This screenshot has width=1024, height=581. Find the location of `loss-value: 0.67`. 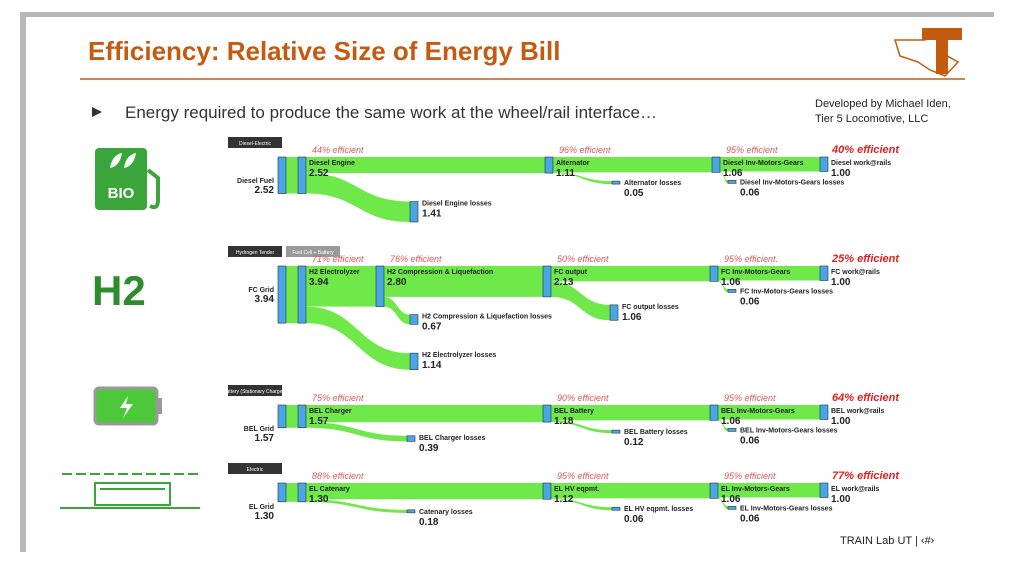

loss-value: 0.67 is located at coordinates (432, 327).